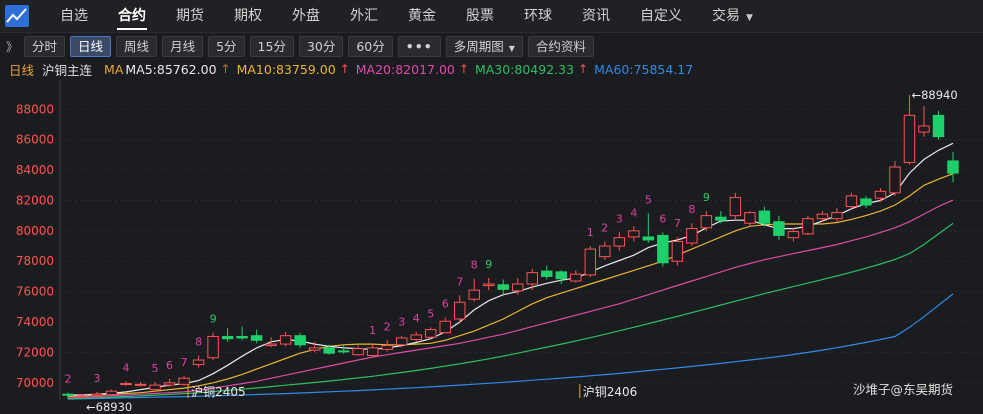 The height and width of the screenshot is (414, 983). I want to click on y-tick-label: 86000, so click(35, 140).